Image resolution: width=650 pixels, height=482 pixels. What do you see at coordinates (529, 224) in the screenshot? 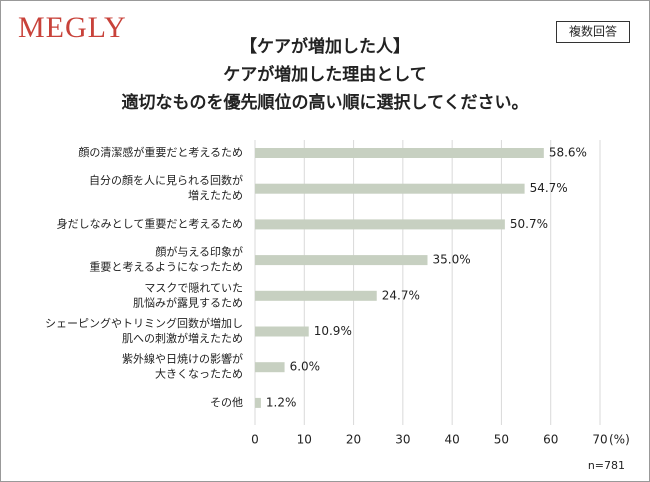
I see `value-label: 50.7%` at bounding box center [529, 224].